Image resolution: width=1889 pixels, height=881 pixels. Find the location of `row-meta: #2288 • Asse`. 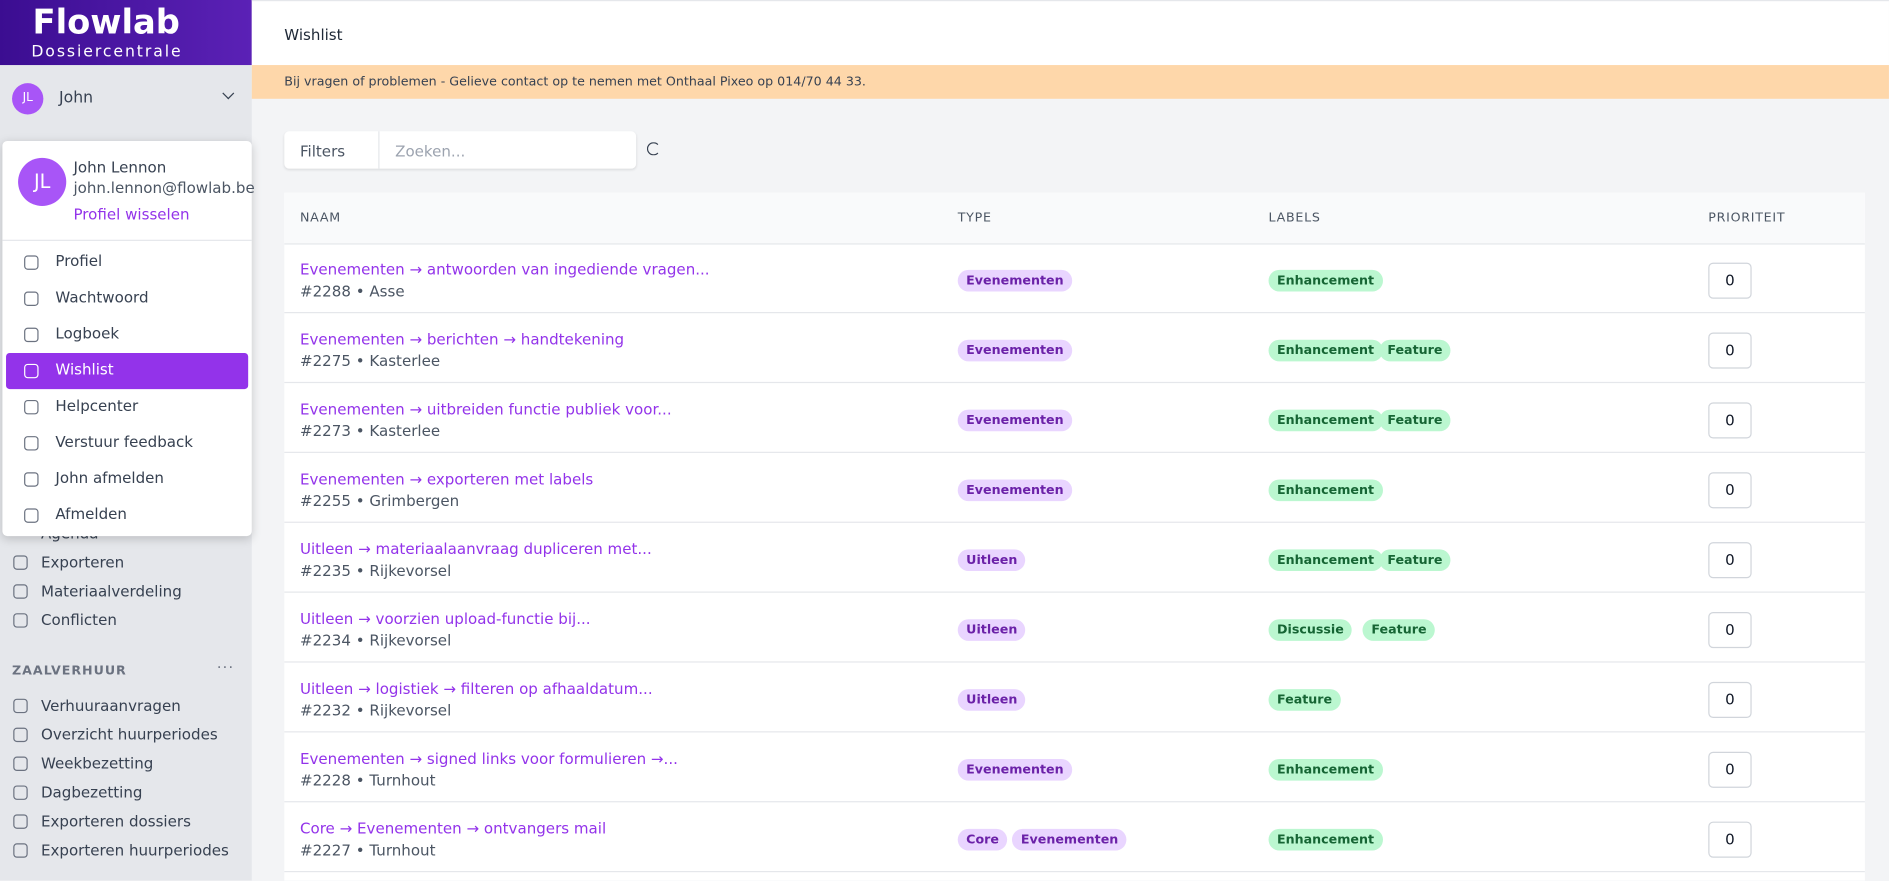

row-meta: #2288 • Asse is located at coordinates (352, 290).